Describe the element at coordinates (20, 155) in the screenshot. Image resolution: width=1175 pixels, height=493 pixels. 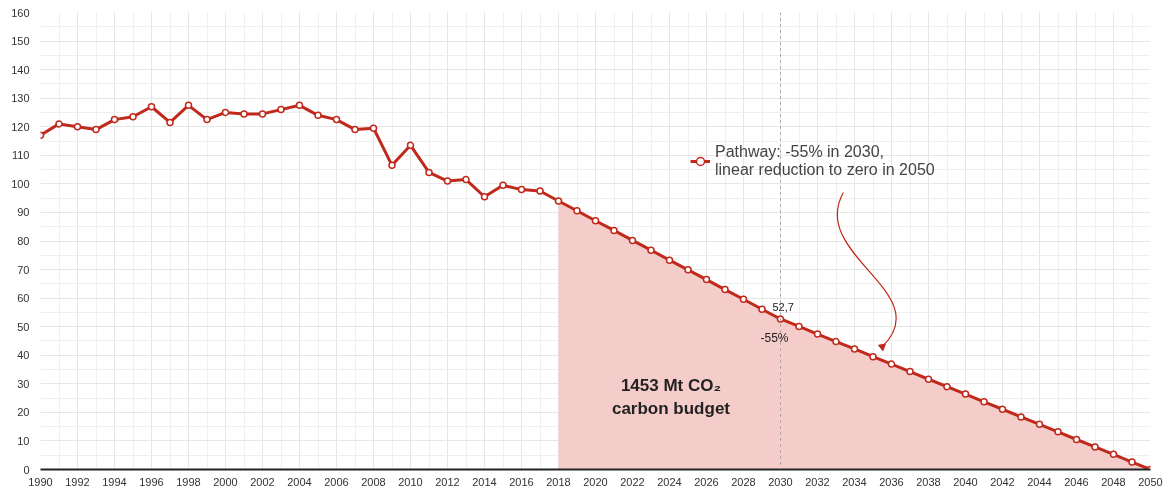
I see `y-tick-label: 110` at that location.